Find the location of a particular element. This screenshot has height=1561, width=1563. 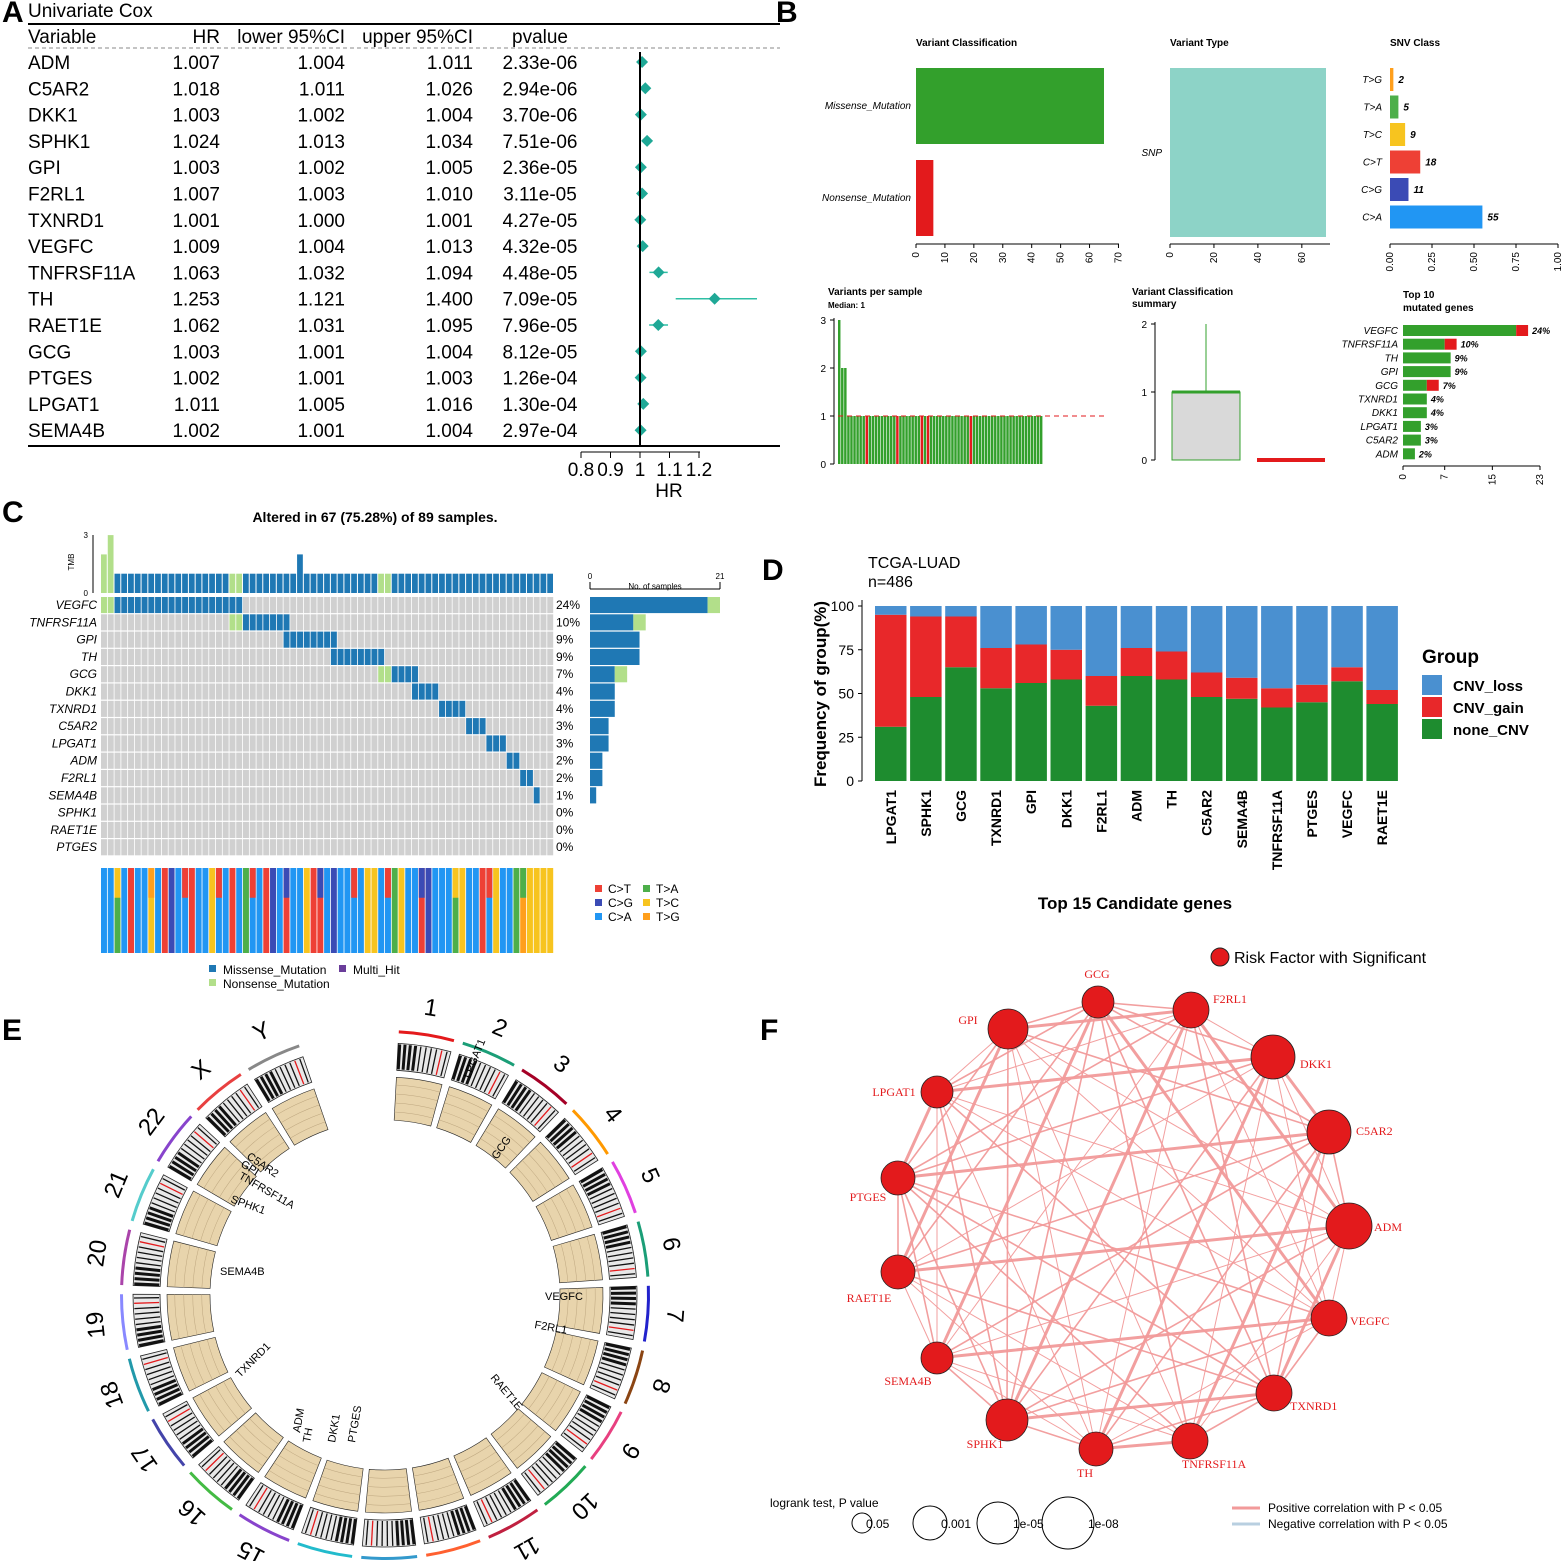

forest-upper-ci: 1.095 is located at coordinates (449, 326).